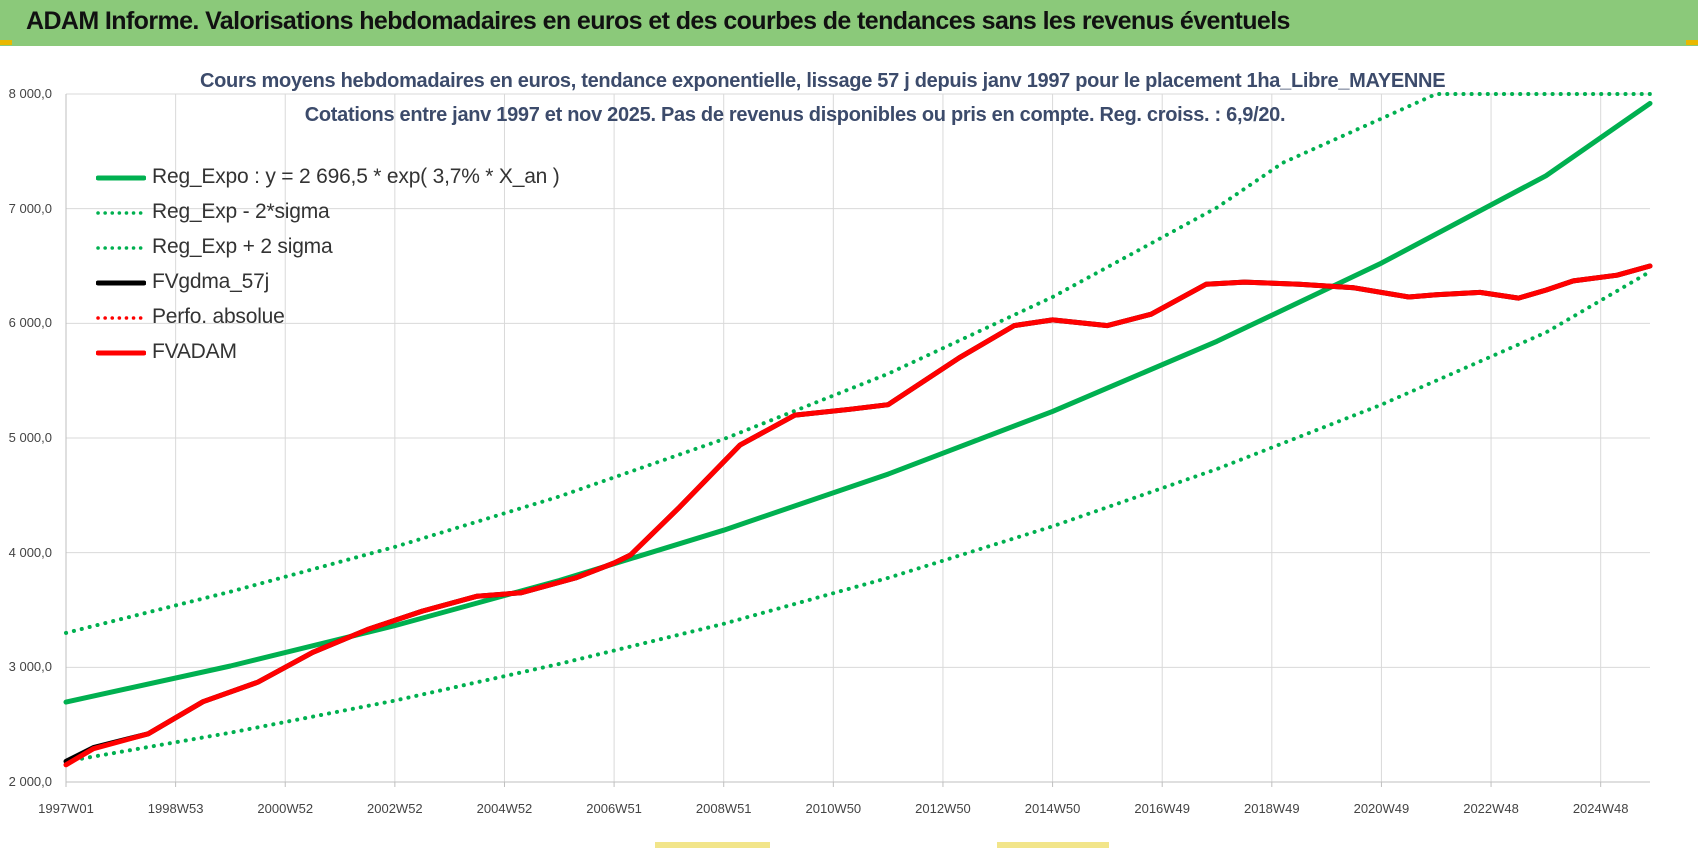  Describe the element at coordinates (1052, 808) in the screenshot. I see `x-tick-label: 2014W50` at that location.